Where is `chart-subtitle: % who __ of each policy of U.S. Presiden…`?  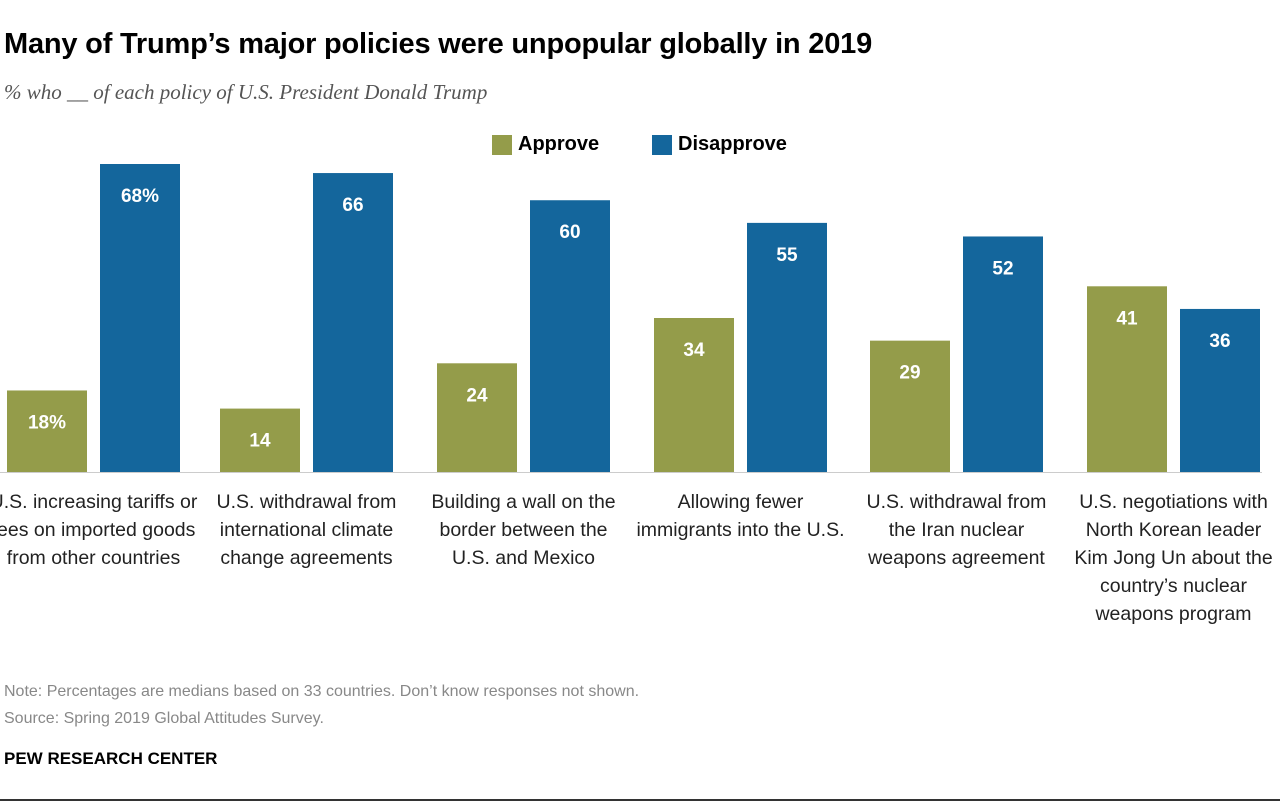 chart-subtitle: % who __ of each policy of U.S. Presiden… is located at coordinates (246, 92).